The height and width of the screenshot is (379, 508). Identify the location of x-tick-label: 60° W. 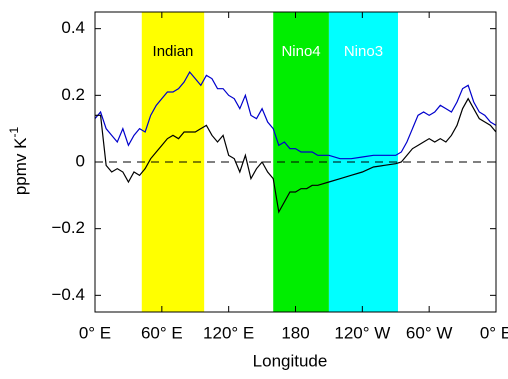
(429, 332).